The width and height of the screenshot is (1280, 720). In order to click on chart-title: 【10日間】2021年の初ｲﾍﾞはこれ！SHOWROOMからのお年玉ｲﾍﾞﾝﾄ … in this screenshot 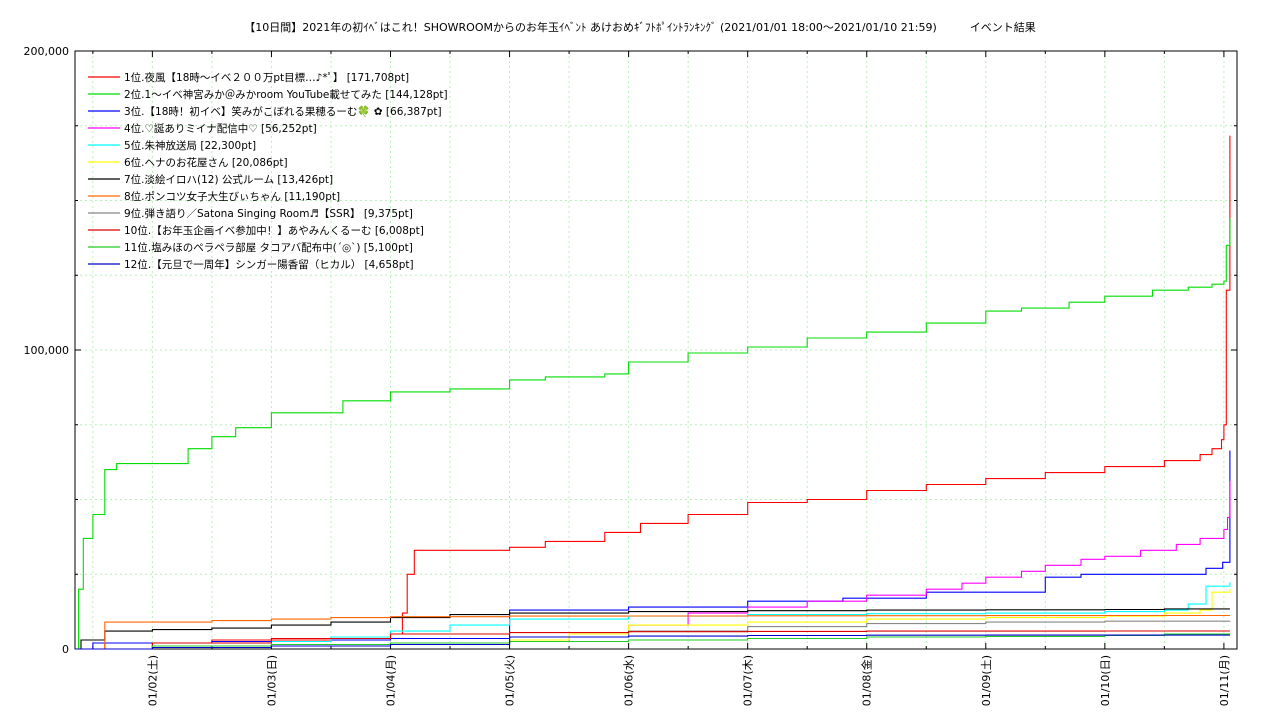, I will do `click(640, 27)`.